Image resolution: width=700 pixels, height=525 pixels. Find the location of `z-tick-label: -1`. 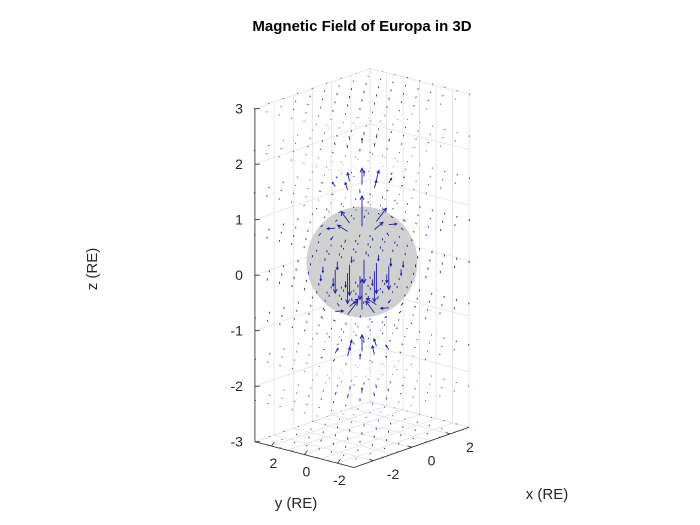

z-tick-label: -1 is located at coordinates (236, 331).